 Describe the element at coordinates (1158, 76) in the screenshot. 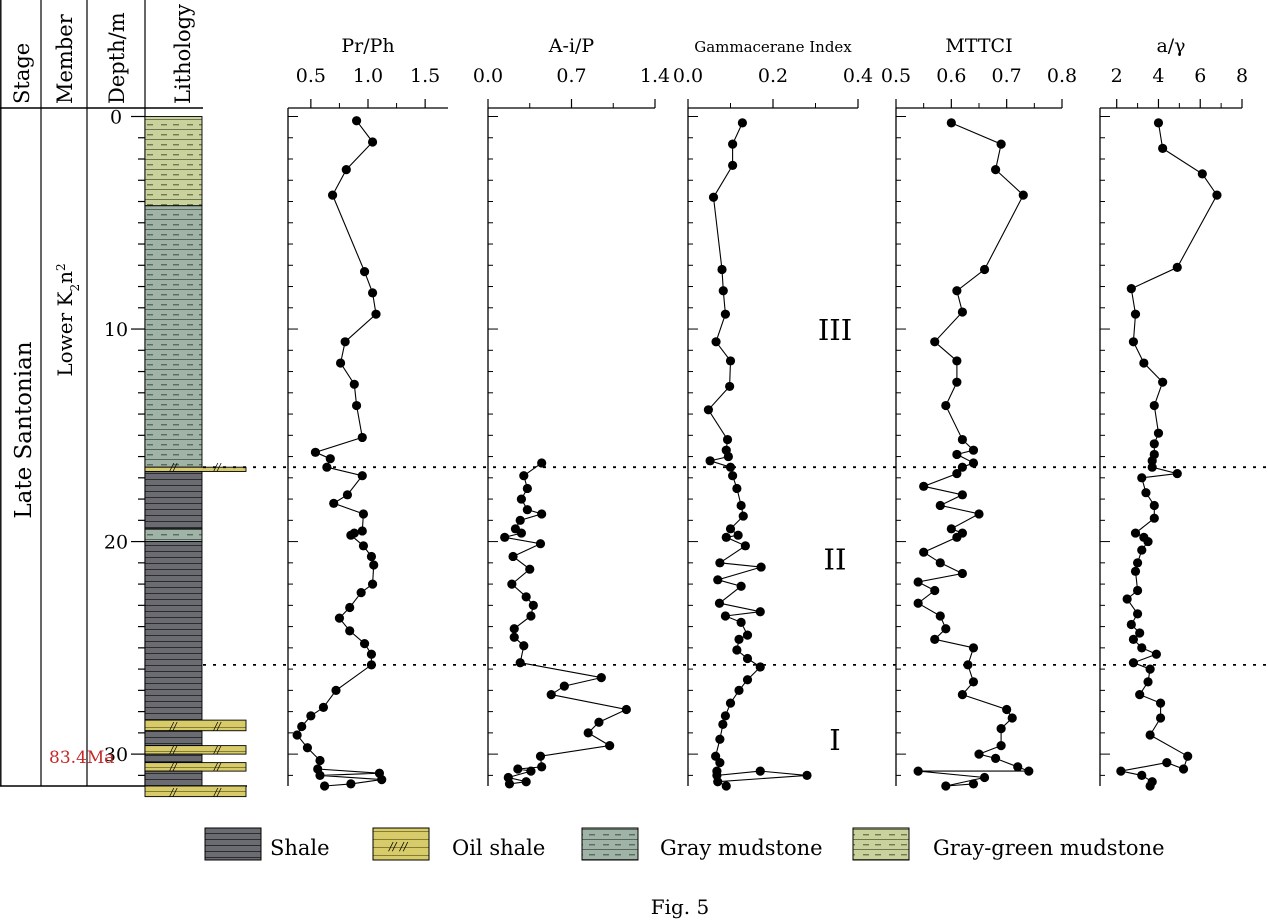

I see `x-tick-label: 4` at that location.